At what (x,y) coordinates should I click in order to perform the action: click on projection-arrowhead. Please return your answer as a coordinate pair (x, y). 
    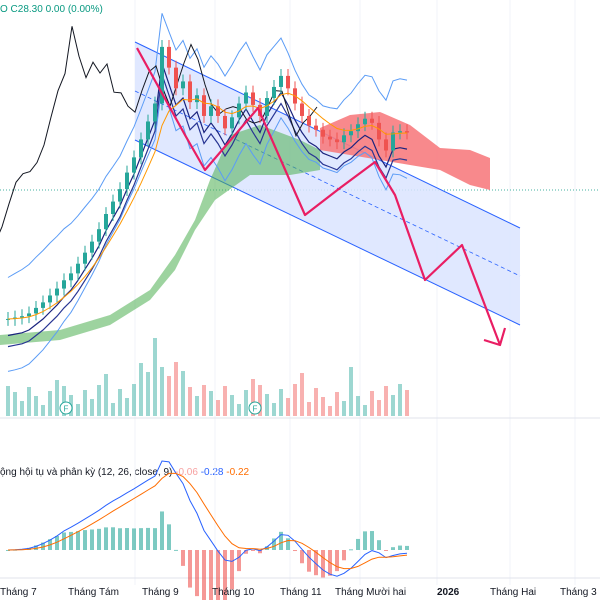
    Looking at the image, I should click on (495, 337).